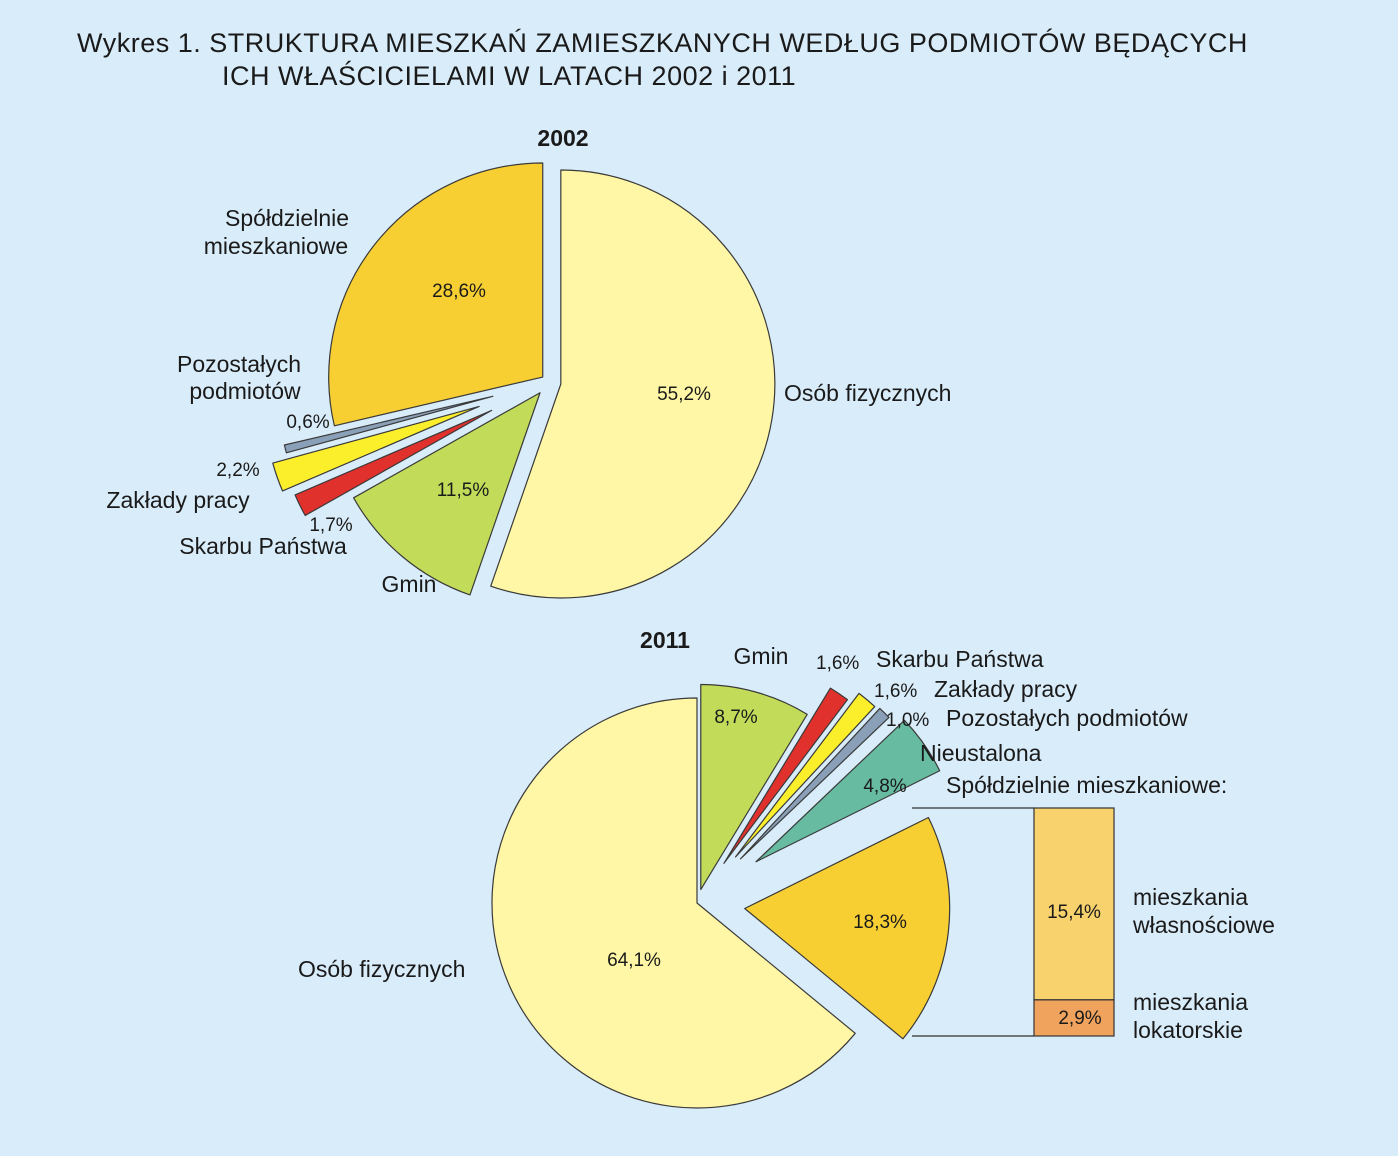  What do you see at coordinates (1074, 912) in the screenshot?
I see `pct-wlasnosciowe: 15,4%` at bounding box center [1074, 912].